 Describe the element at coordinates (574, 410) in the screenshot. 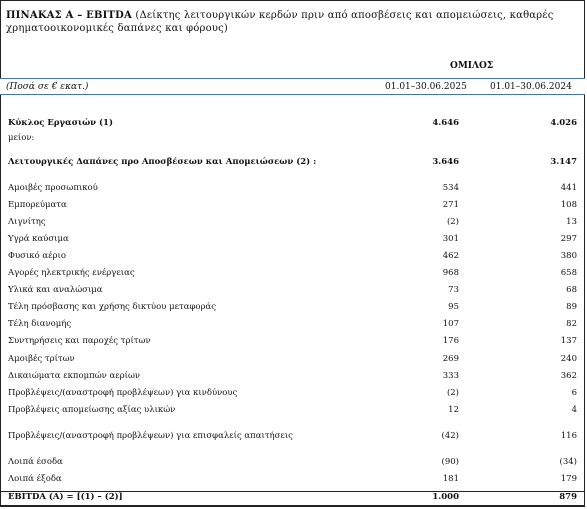

I see `value-2024: 4` at that location.